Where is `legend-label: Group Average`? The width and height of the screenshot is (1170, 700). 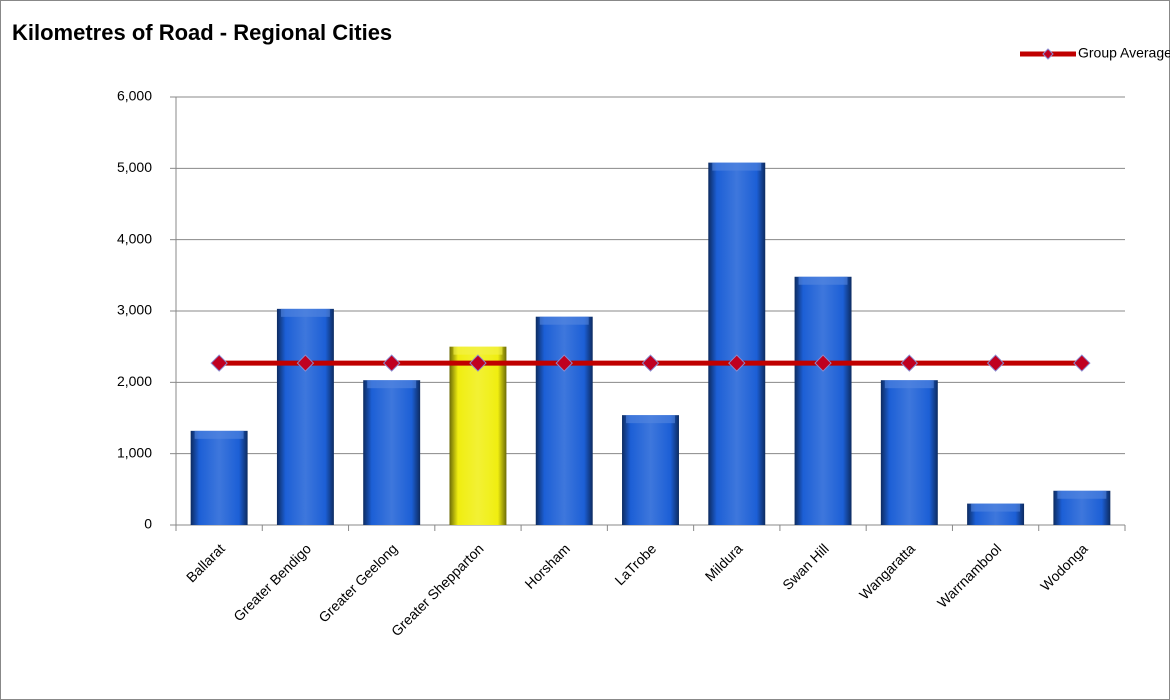 legend-label: Group Average is located at coordinates (1124, 53).